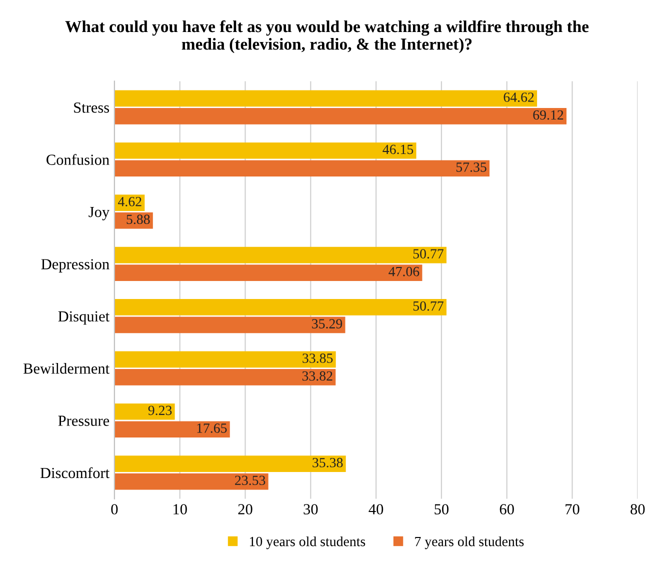  I want to click on x-tick-label: 50, so click(441, 509).